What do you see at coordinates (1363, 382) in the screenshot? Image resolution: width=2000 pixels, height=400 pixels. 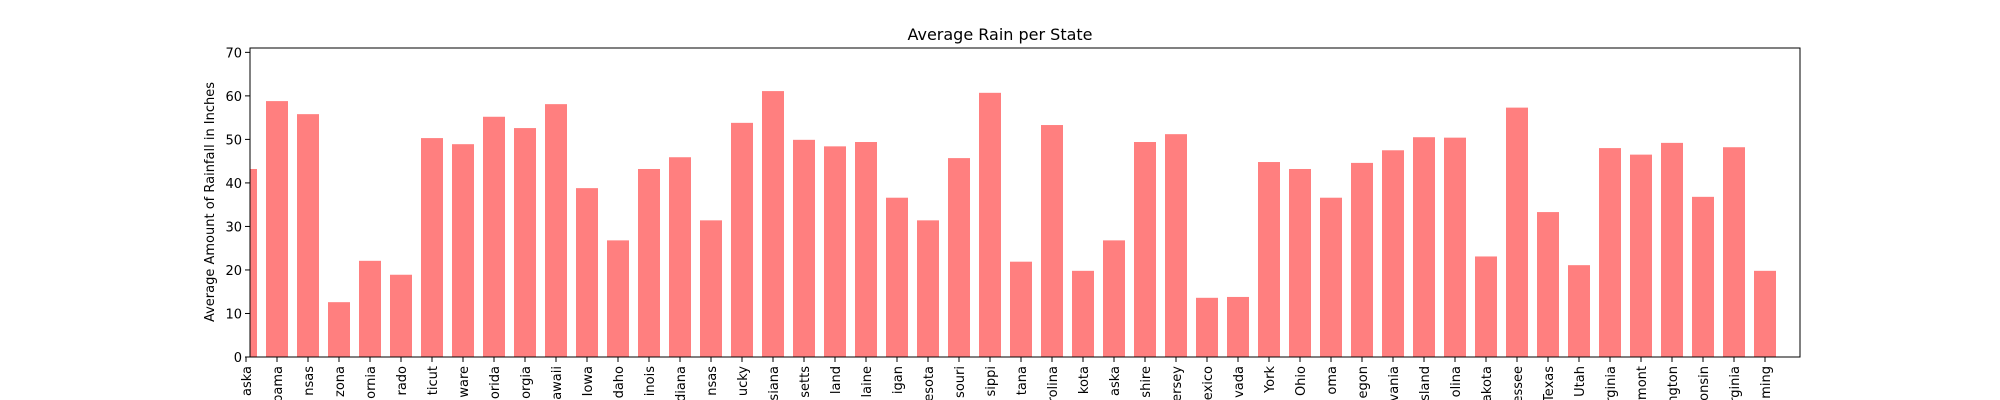 I see `x-tick-label: egon` at bounding box center [1363, 382].